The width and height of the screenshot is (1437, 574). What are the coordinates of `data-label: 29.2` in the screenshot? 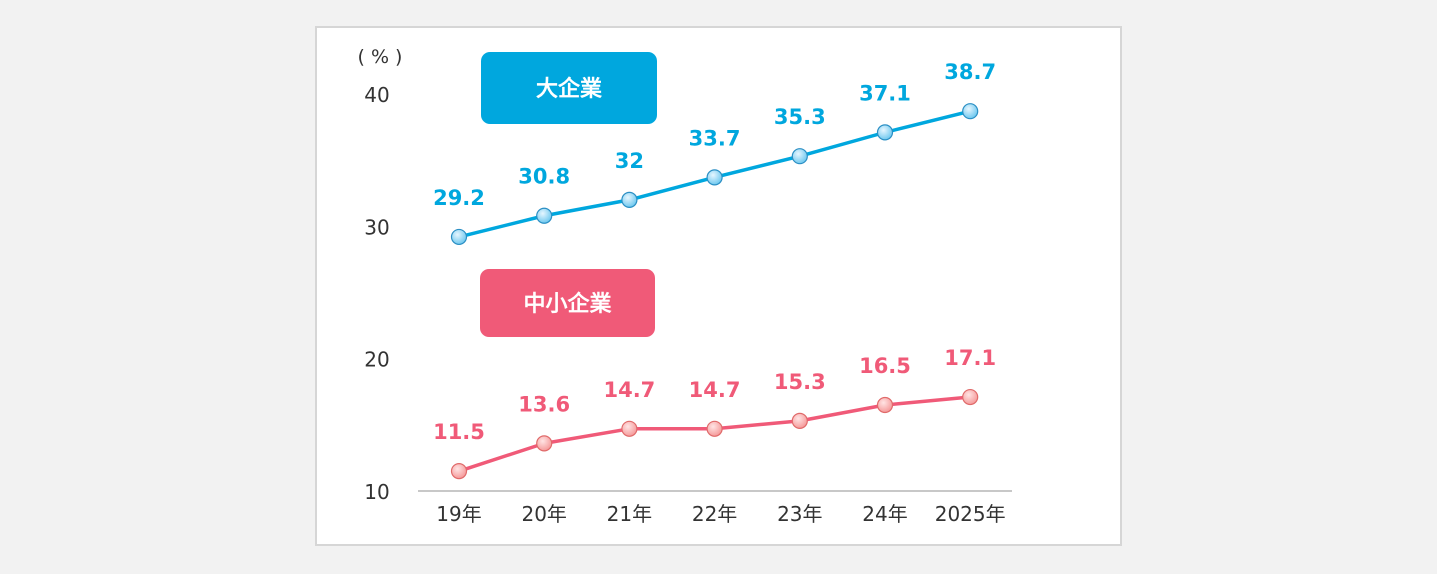 It's located at (459, 198).